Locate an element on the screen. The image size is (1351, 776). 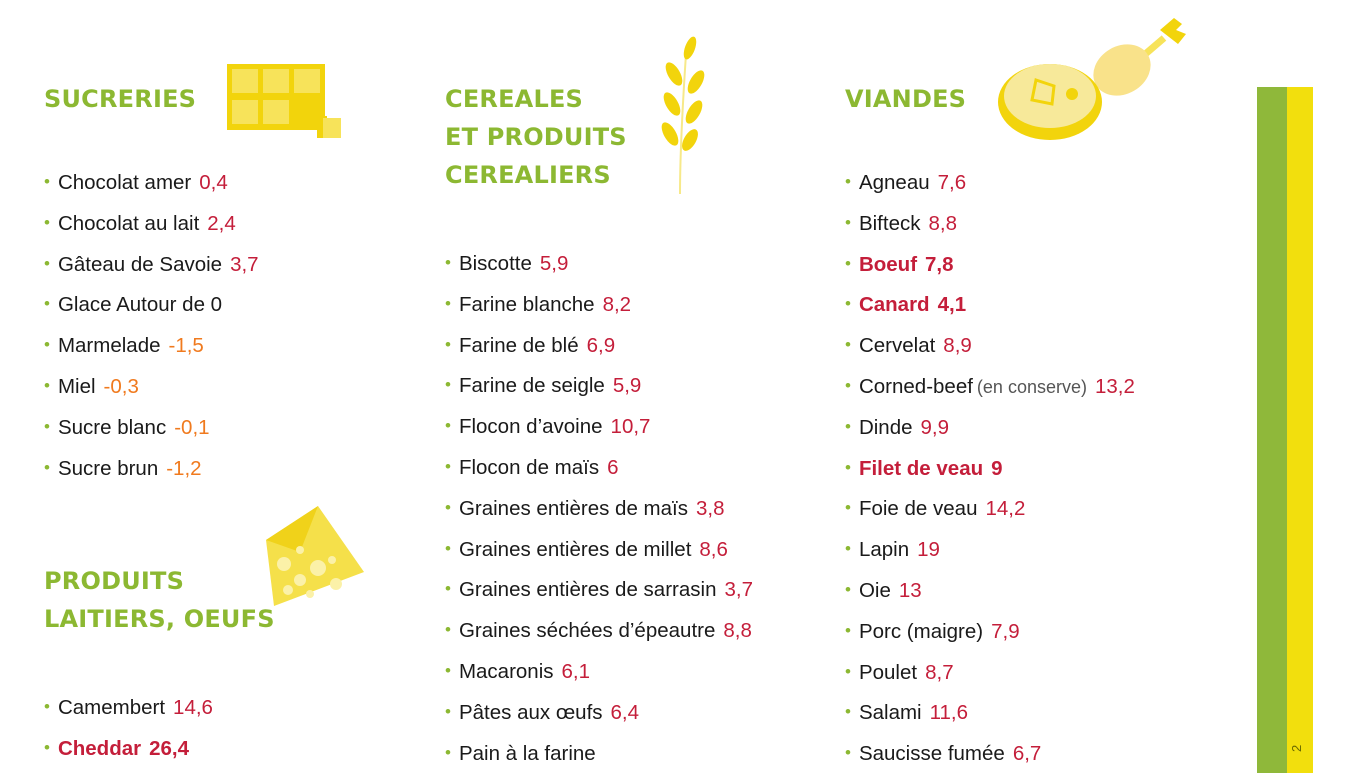
list-item: • Flocon d’avoine 10,7 is located at coordinates (599, 427).